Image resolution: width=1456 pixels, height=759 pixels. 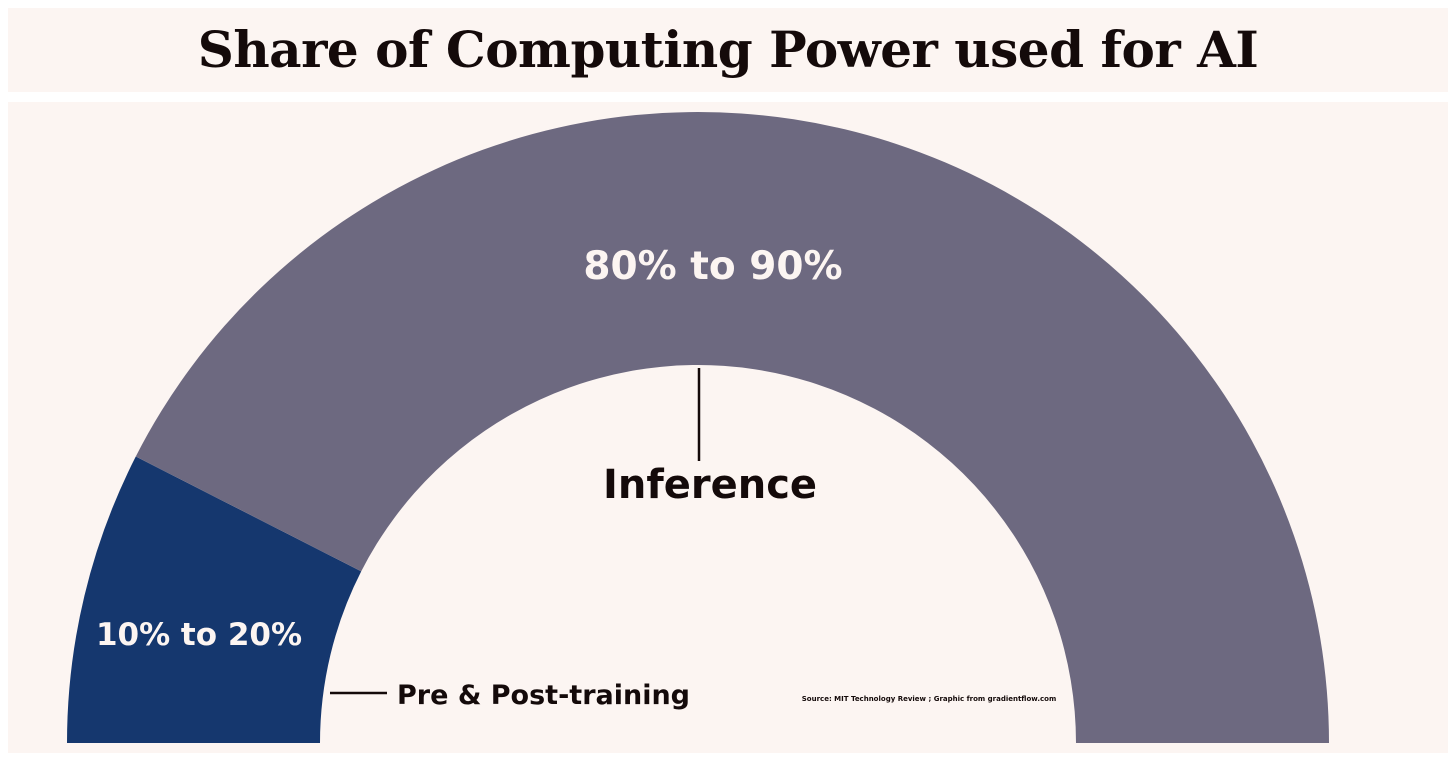 I want to click on category-label-inference: Inference, so click(x=710, y=485).